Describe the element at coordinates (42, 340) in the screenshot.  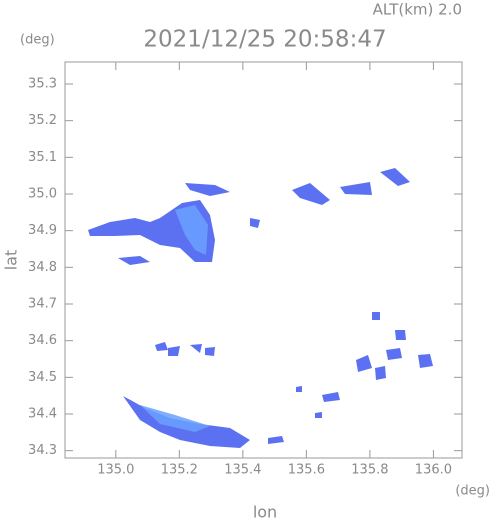
I see `y-tick-label: 34.6` at that location.